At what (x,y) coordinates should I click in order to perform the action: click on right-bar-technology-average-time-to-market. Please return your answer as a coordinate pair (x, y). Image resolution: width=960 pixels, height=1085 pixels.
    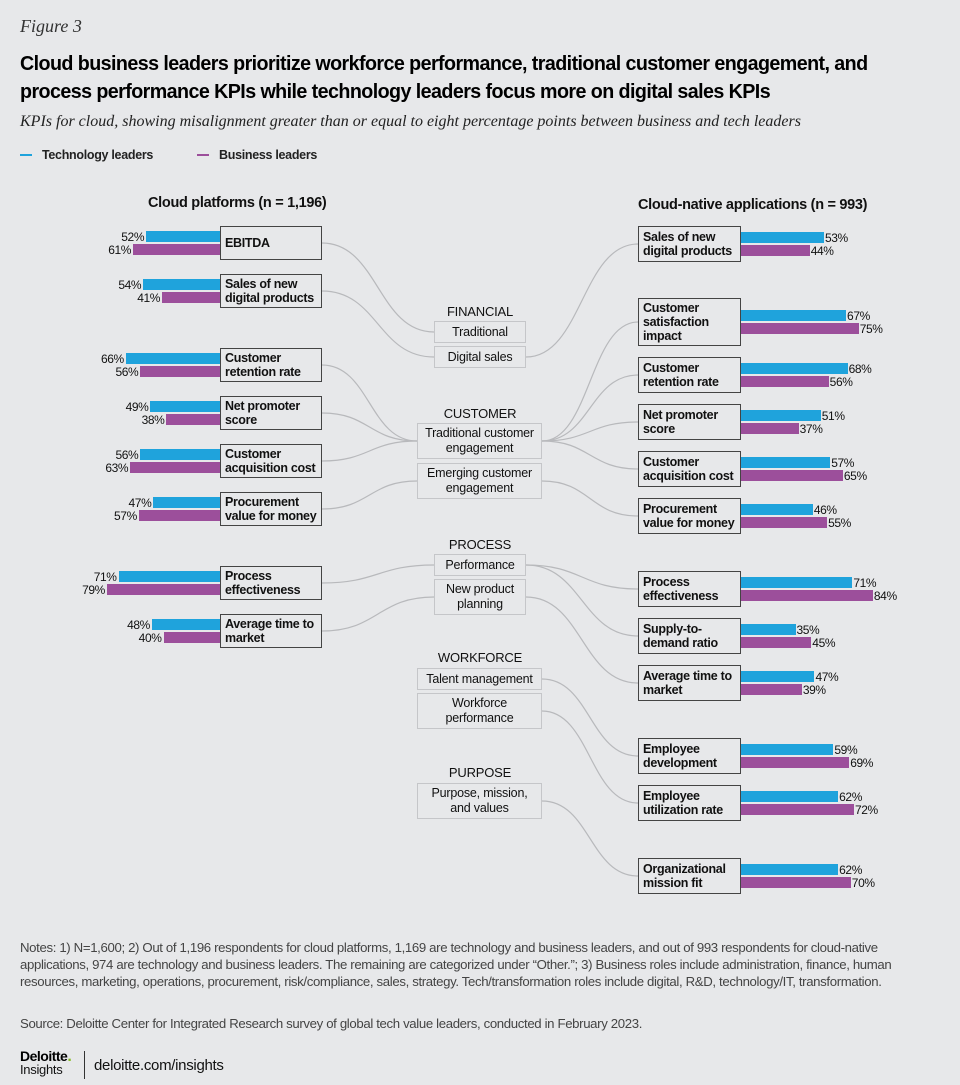
    Looking at the image, I should click on (778, 676).